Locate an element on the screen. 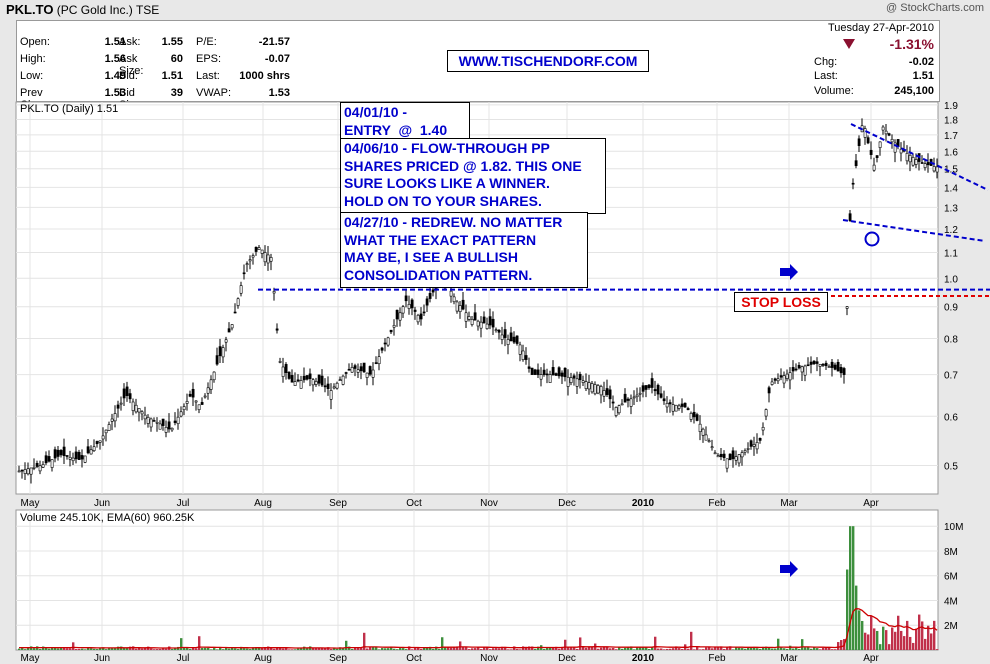 This screenshot has height=664, width=990. price-x-tick: Apr is located at coordinates (871, 503).